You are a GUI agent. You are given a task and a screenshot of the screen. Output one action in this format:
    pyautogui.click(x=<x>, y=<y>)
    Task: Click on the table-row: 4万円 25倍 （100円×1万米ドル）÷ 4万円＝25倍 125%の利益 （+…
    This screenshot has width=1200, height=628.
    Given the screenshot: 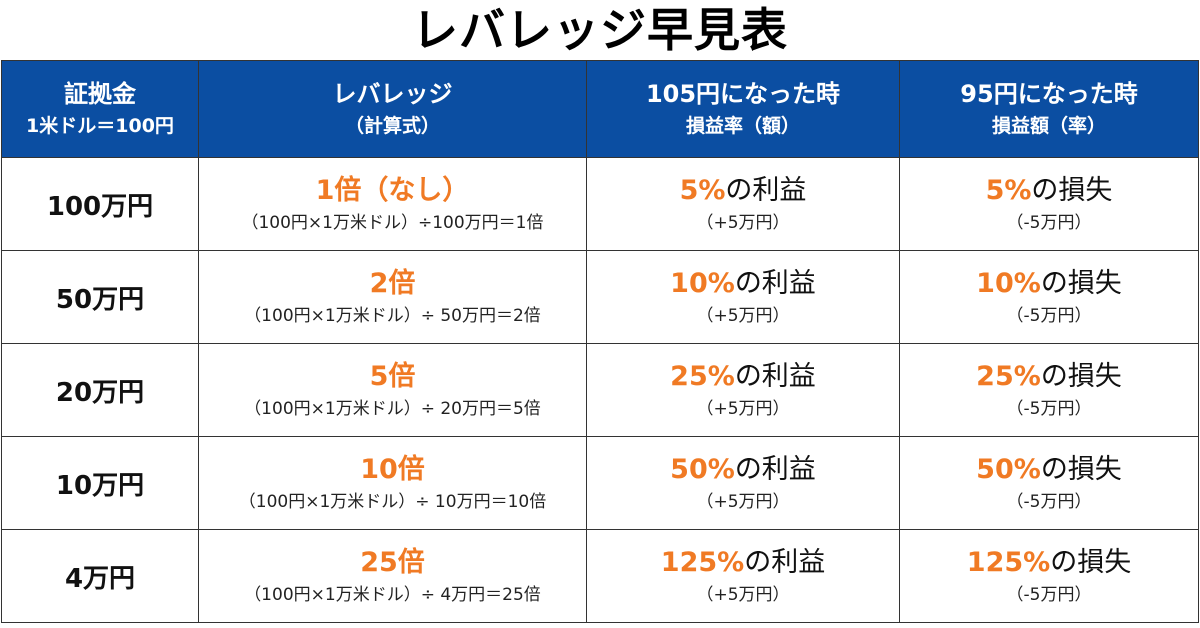 What is the action you would take?
    pyautogui.click(x=600, y=576)
    